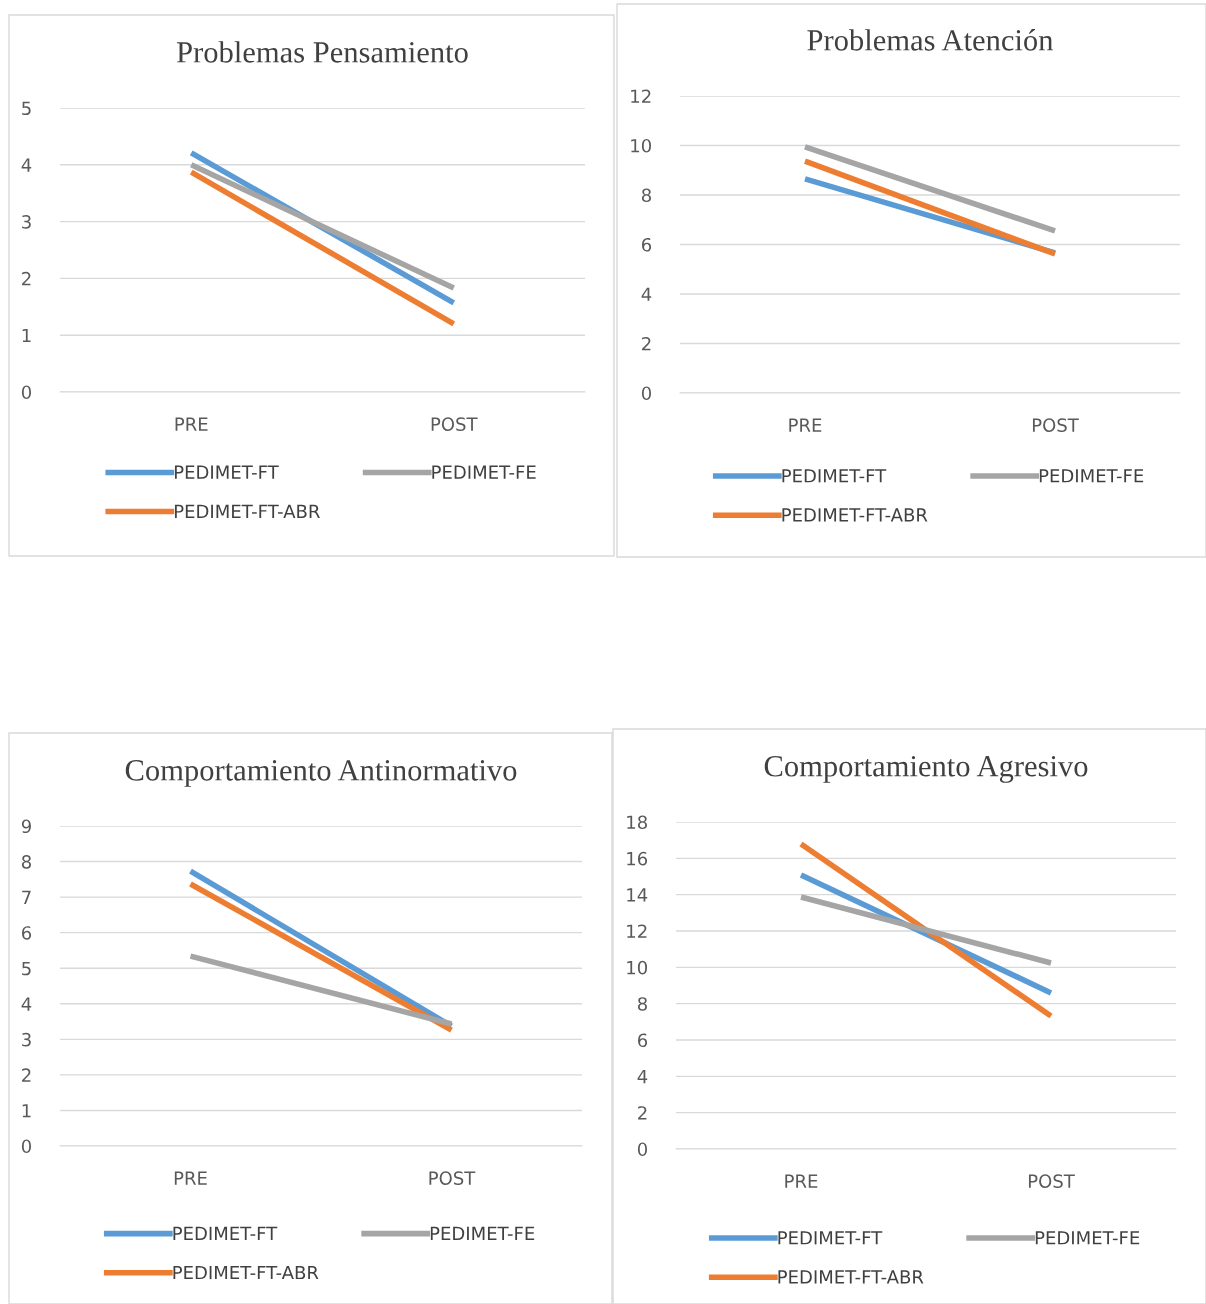 The width and height of the screenshot is (1206, 1304). What do you see at coordinates (26, 897) in the screenshot?
I see `y-tick-label: 7` at bounding box center [26, 897].